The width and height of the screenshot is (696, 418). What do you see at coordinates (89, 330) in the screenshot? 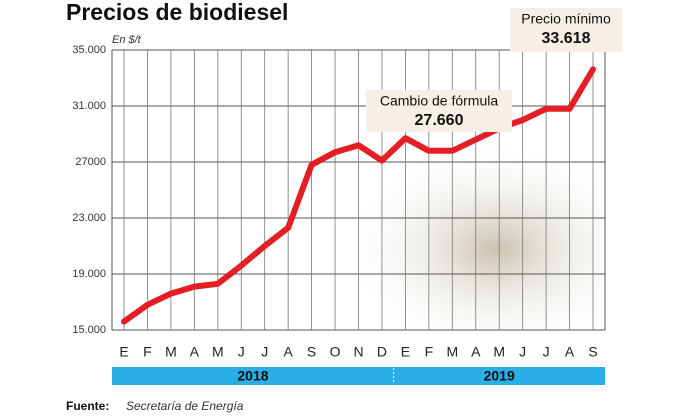
I see `y-tick-label: 15.000` at bounding box center [89, 330].